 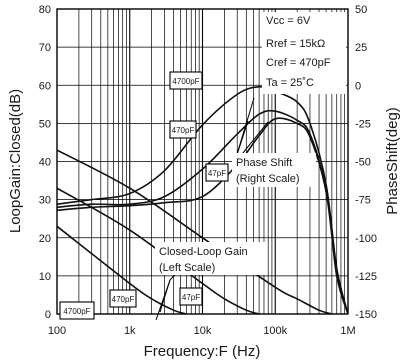 I want to click on label-box-gain-4700pf: 4700pF, so click(x=77, y=310).